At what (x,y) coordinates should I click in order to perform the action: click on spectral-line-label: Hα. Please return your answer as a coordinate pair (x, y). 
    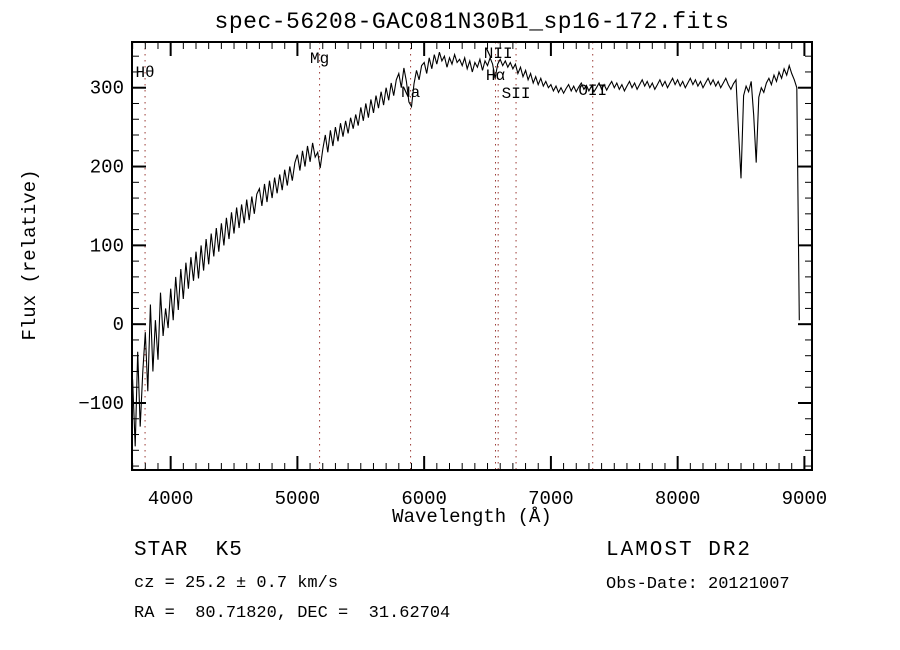
    Looking at the image, I should click on (496, 76).